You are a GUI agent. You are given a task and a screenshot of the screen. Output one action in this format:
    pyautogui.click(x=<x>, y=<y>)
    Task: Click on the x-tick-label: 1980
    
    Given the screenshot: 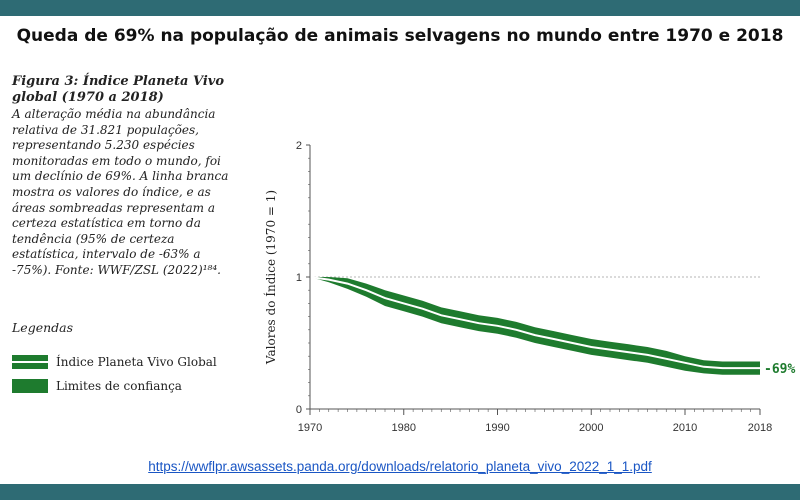 What is the action you would take?
    pyautogui.click(x=404, y=428)
    